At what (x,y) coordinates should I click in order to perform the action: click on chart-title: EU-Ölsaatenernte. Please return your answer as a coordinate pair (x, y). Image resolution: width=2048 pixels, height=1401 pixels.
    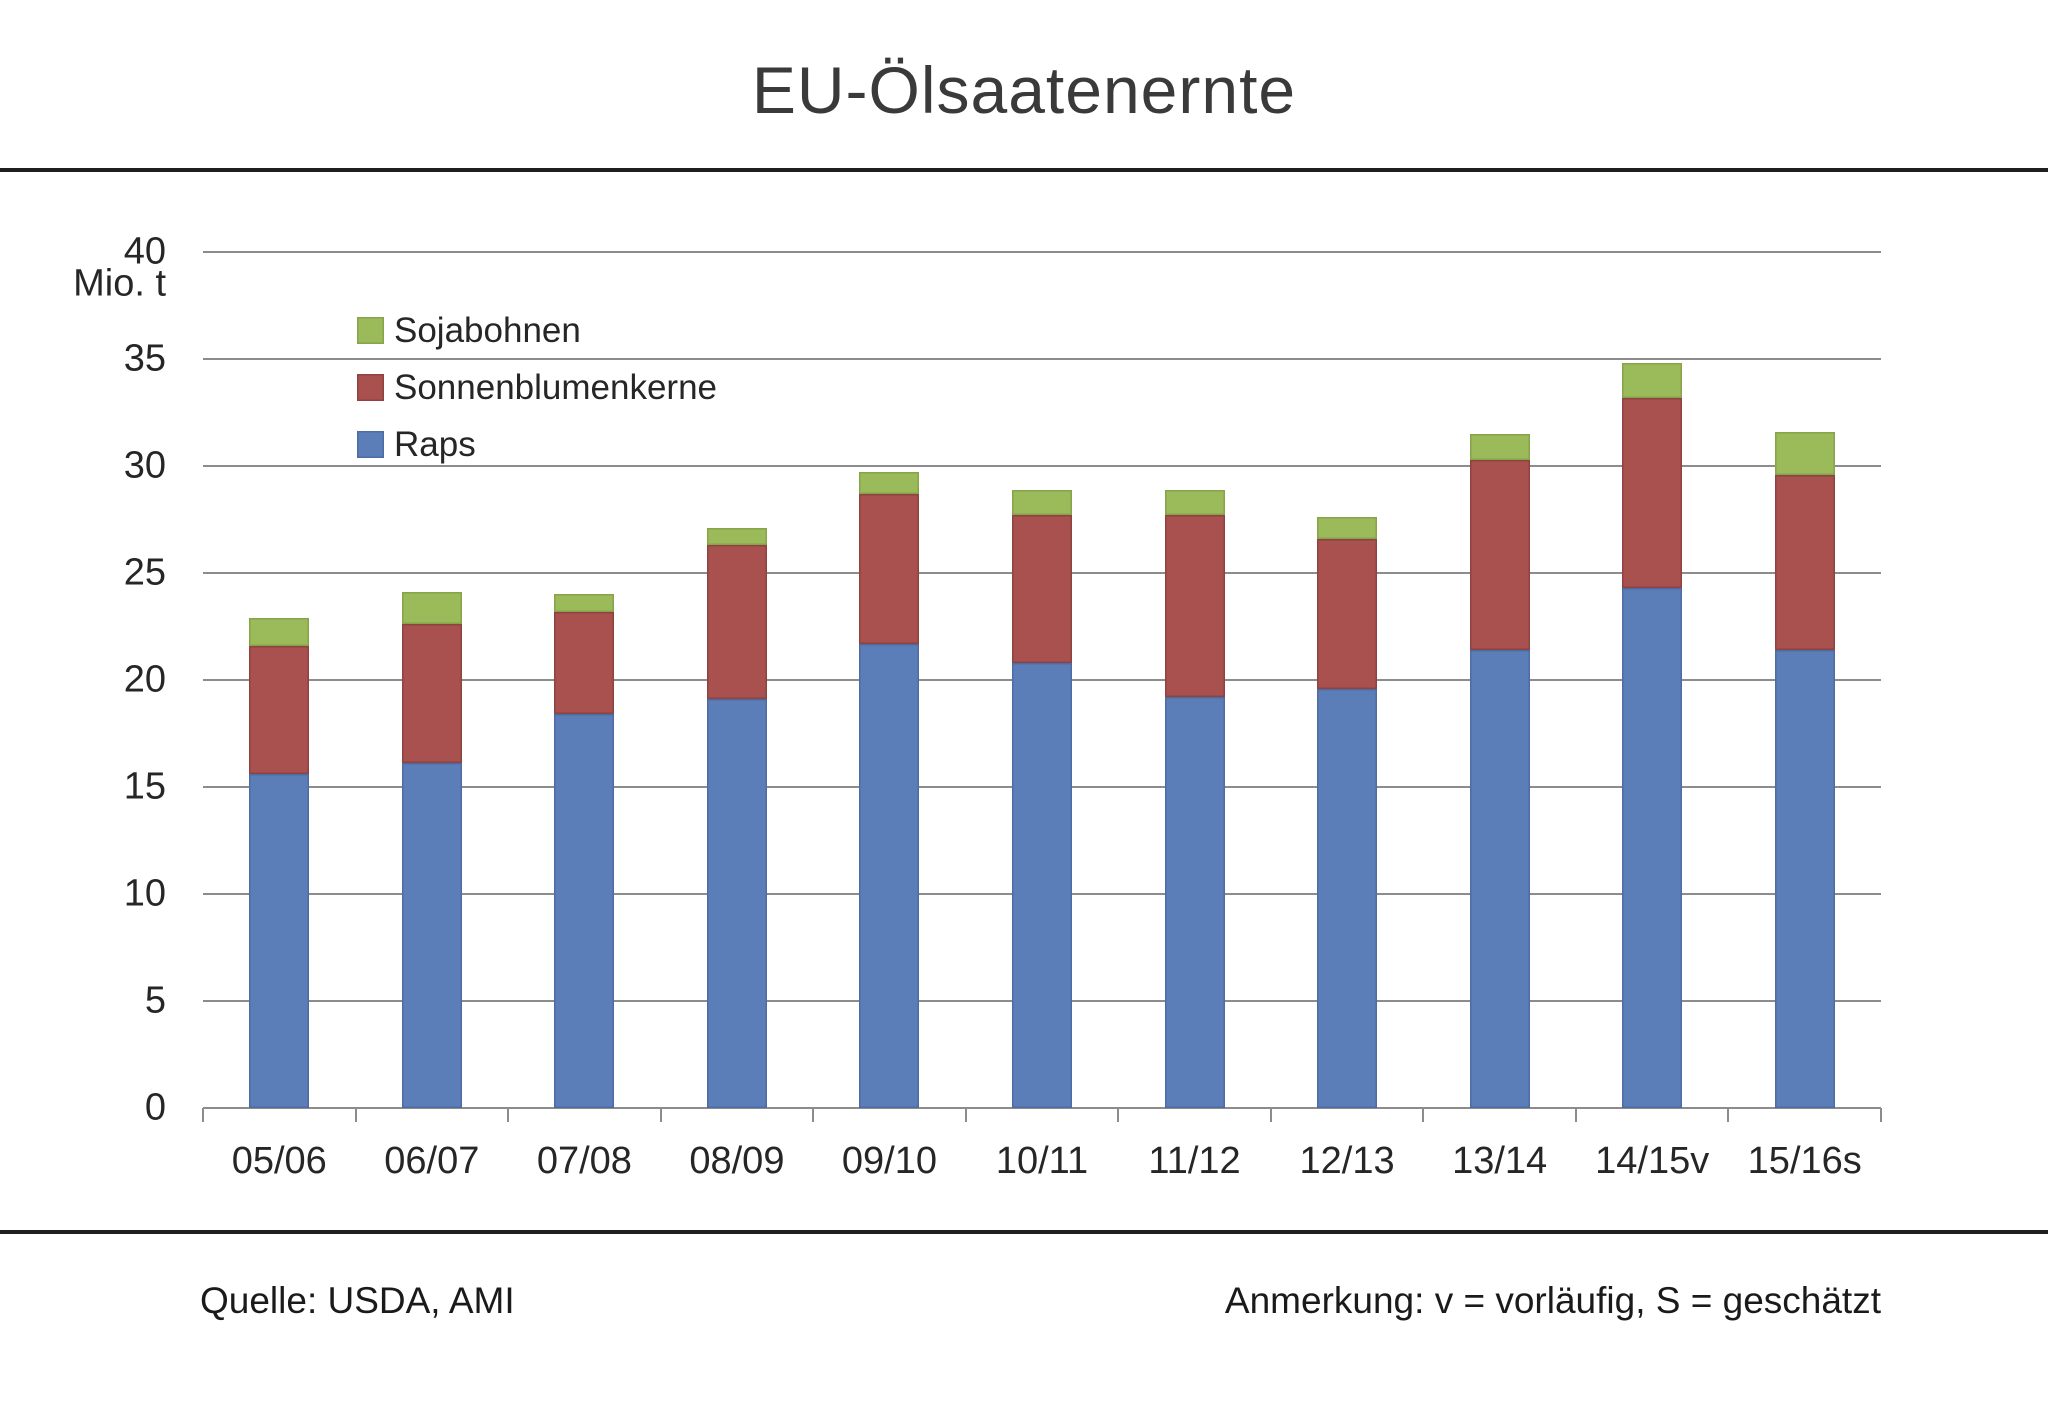
    Looking at the image, I should click on (1024, 90).